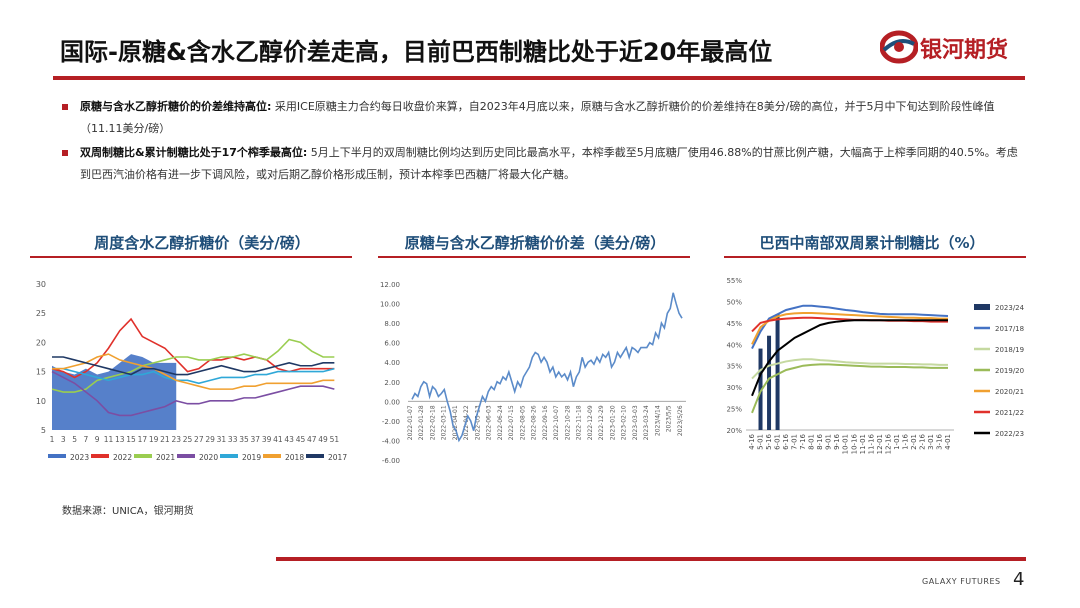 The height and width of the screenshot is (608, 1080). I want to click on series-line-2018, so click(193, 371).